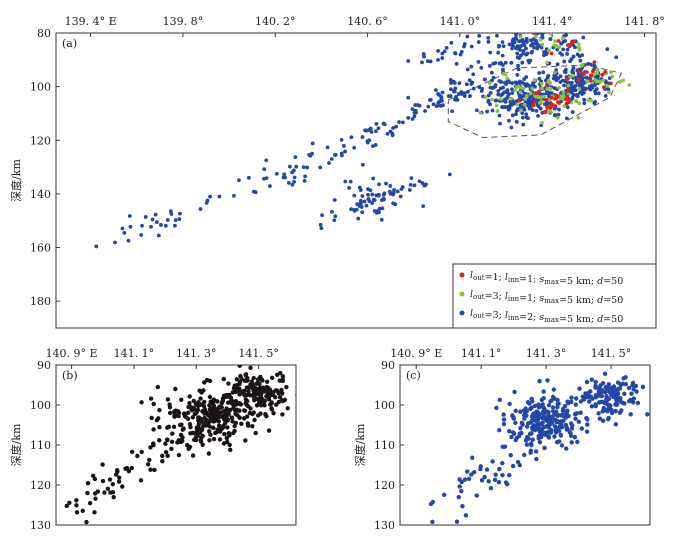 The width and height of the screenshot is (688, 545). What do you see at coordinates (40, 485) in the screenshot?
I see `y-tick-label: 120` at bounding box center [40, 485].